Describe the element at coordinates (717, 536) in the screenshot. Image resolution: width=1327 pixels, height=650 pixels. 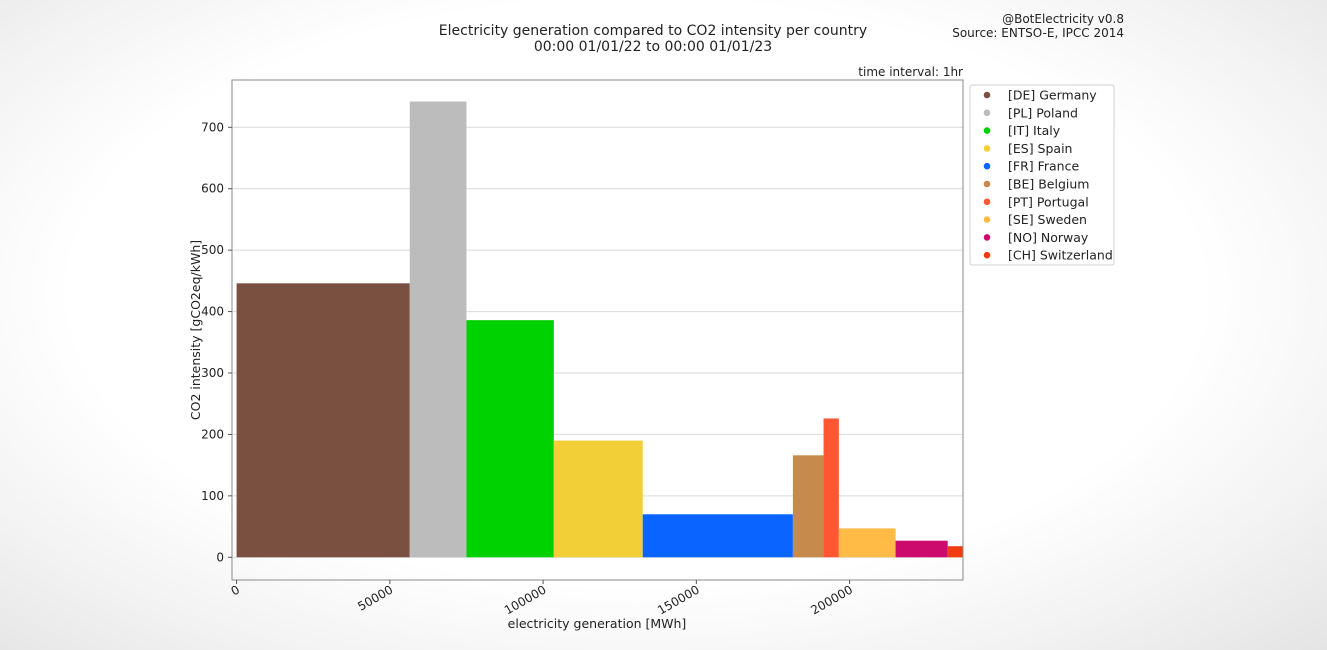
I see `bar-fr-france` at that location.